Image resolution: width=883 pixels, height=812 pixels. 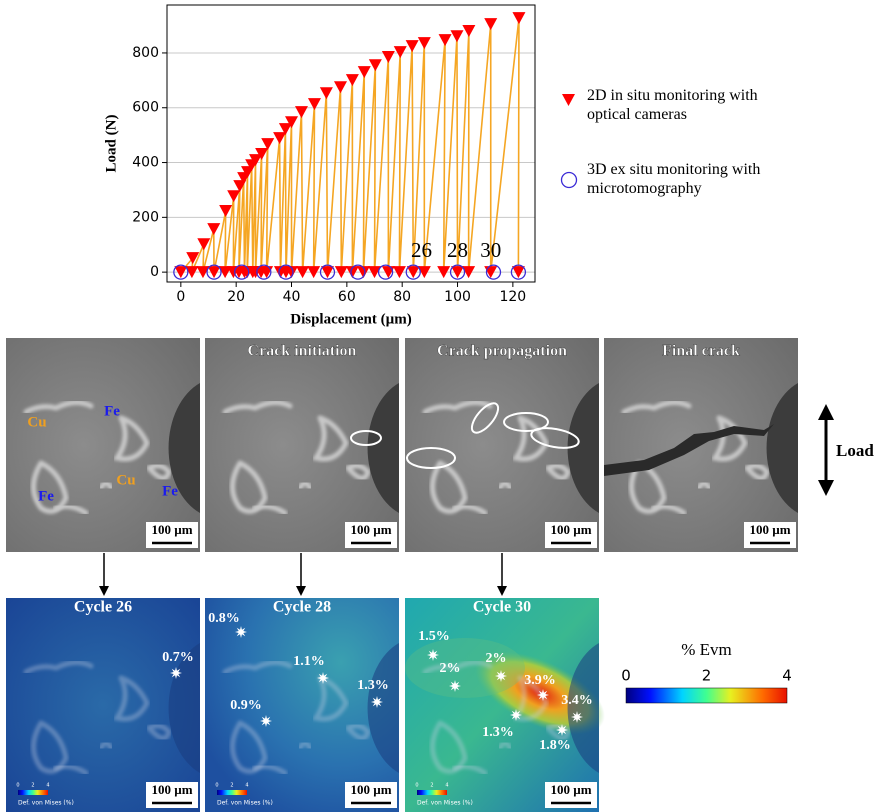 I want to click on strain-value: 1.8%, so click(x=555, y=745).